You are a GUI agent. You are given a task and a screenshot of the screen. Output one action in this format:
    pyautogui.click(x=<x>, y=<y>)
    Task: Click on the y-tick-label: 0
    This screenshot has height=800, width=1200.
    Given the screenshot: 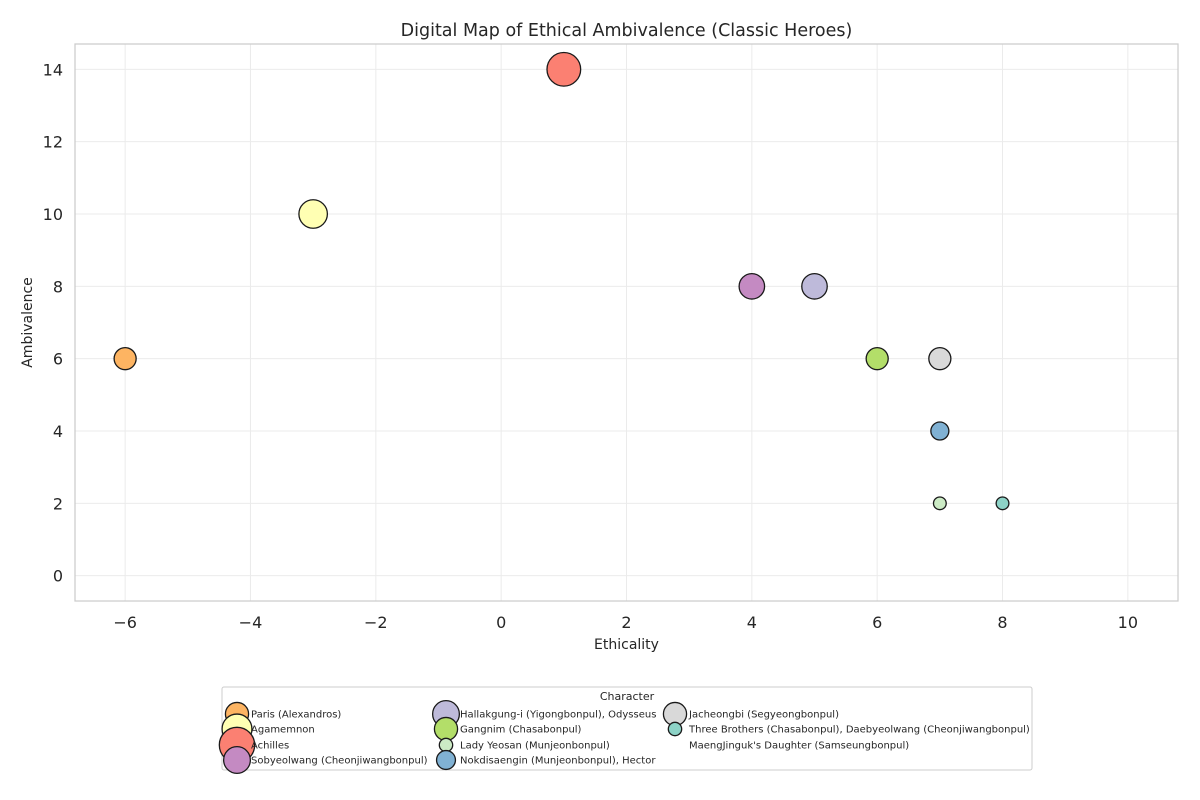 What is the action you would take?
    pyautogui.click(x=58, y=576)
    